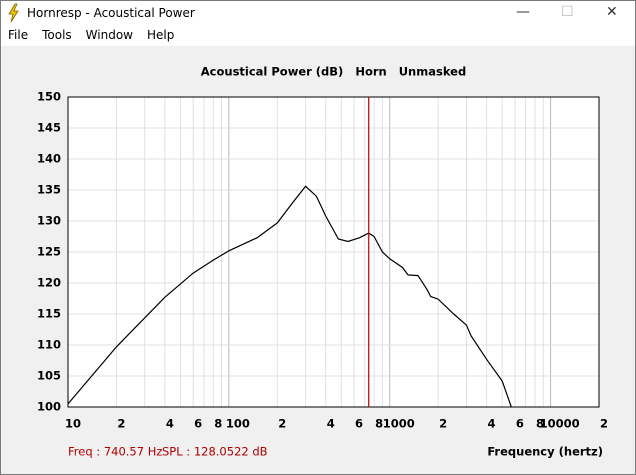  I want to click on title-bar: Hornresp - Acoustical Power — ☐ ✕, so click(318, 13).